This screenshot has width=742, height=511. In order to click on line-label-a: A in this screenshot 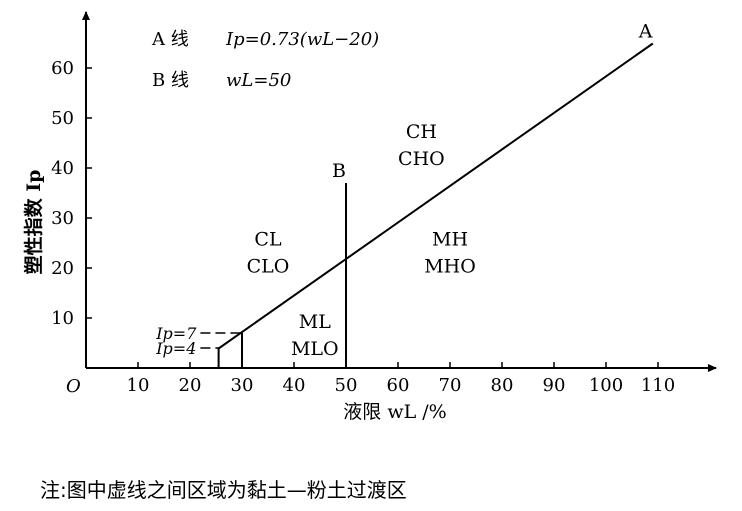, I will do `click(645, 32)`.